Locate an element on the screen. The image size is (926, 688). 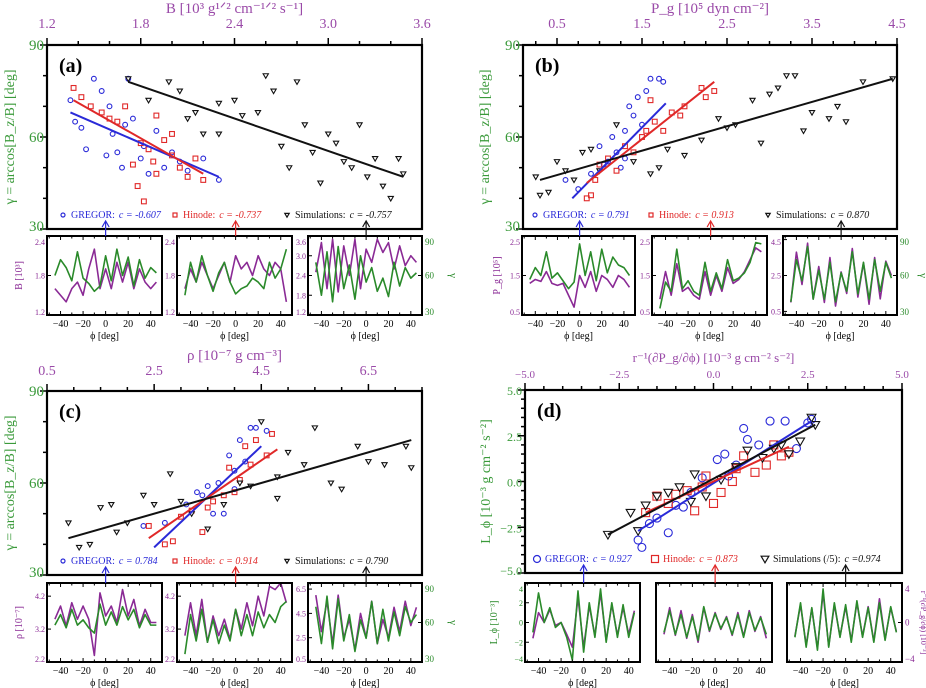
inset-left-tick-label: 4.2 is located at coordinates (40, 596).